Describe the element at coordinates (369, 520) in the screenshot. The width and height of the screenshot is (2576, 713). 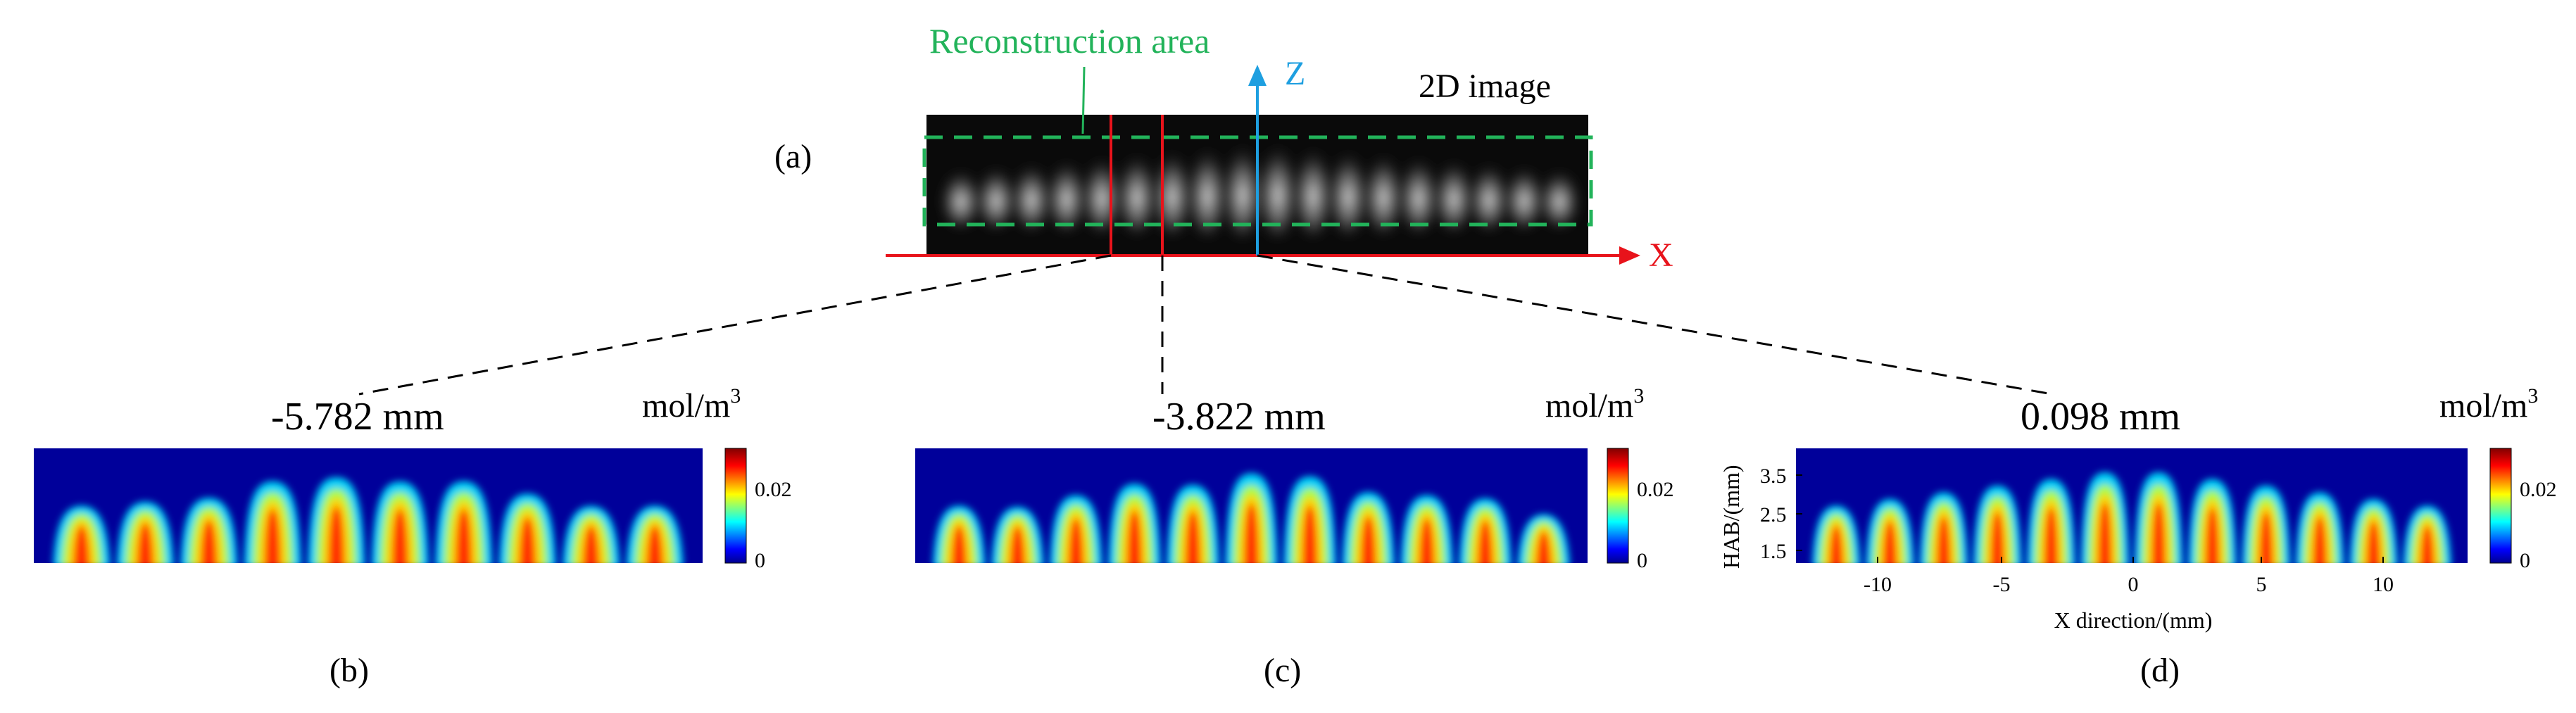
I see `panel-b-flame-peaks` at that location.